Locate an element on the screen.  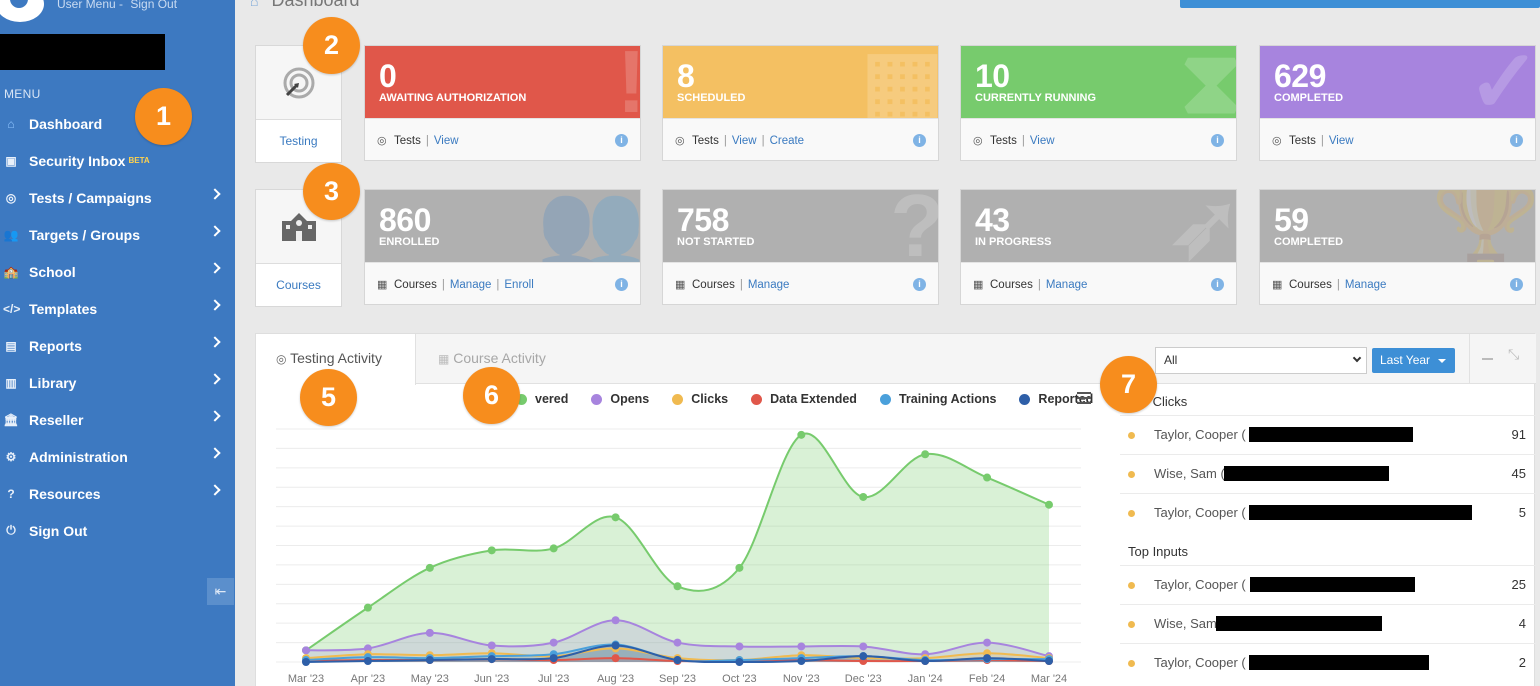
legend-item: Data Extended is located at coordinates (804, 399).